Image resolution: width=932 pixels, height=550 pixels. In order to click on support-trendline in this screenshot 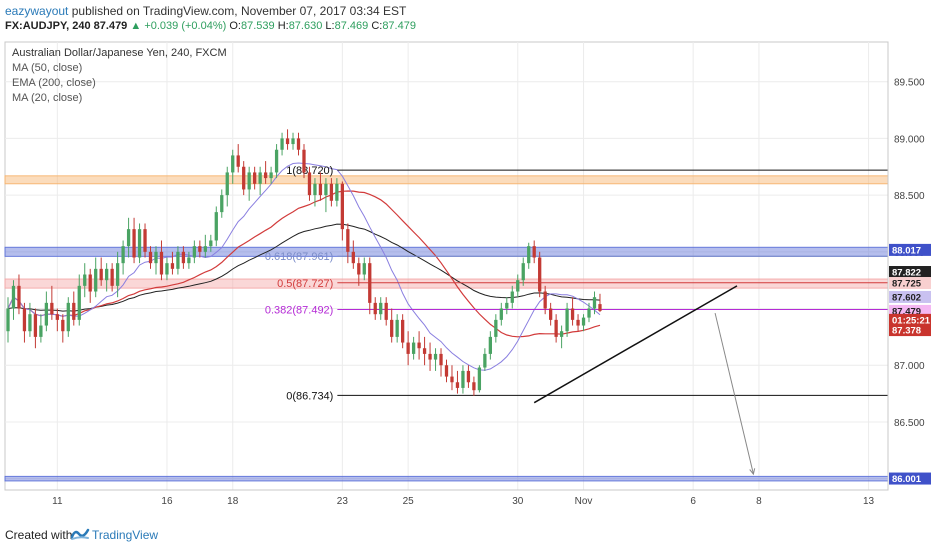, I will do `click(635, 344)`.